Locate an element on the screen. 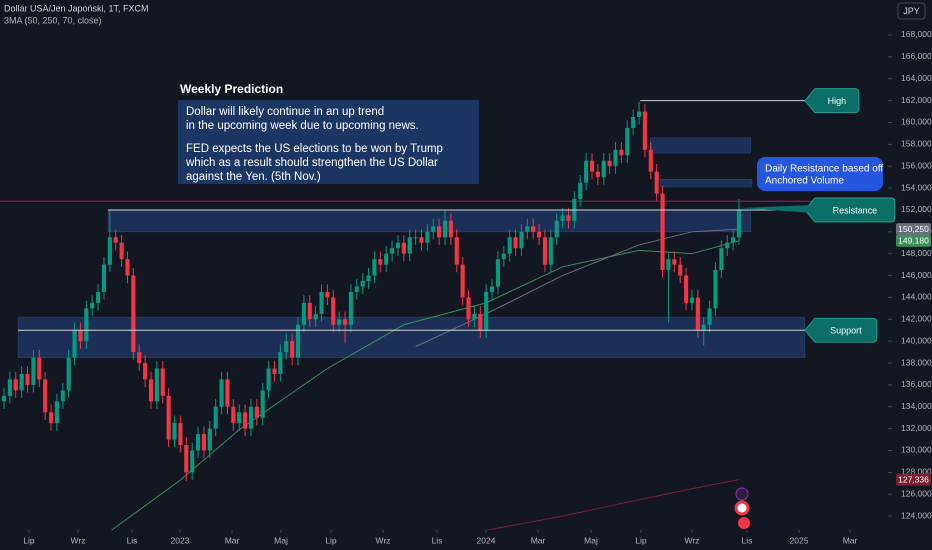 The height and width of the screenshot is (550, 932). y-tick-label: 136,000 is located at coordinates (916, 384).